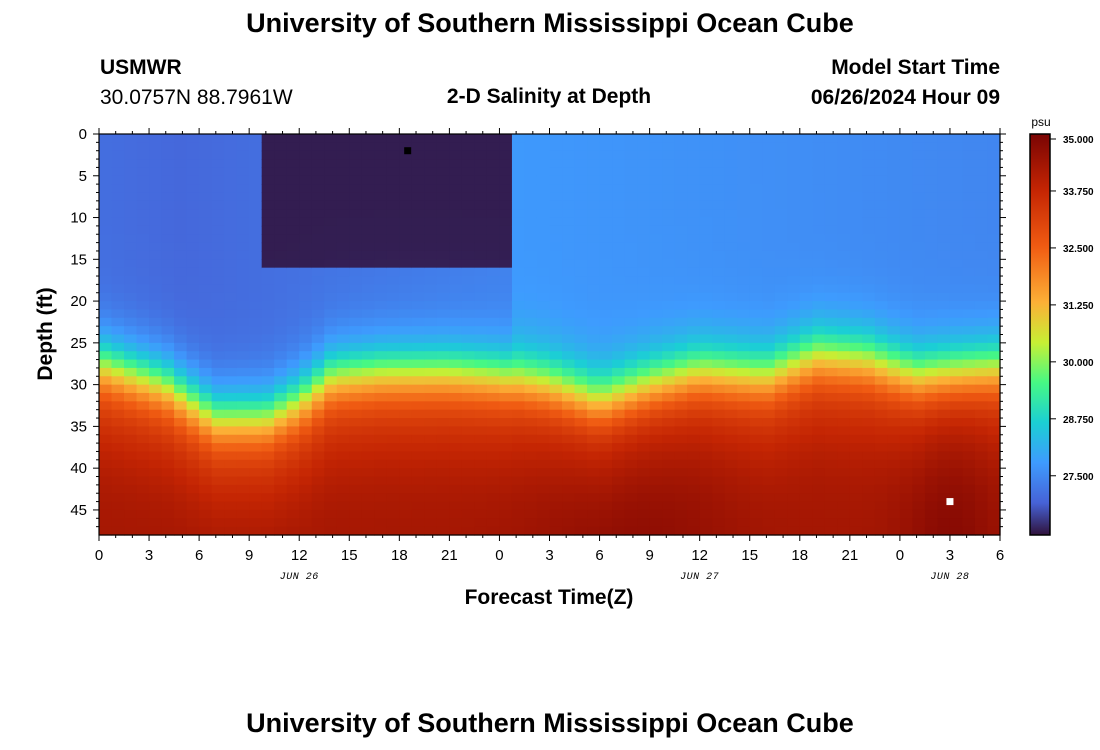 The image size is (1100, 750). I want to click on colorbar-tick-label: 28.750, so click(1078, 420).